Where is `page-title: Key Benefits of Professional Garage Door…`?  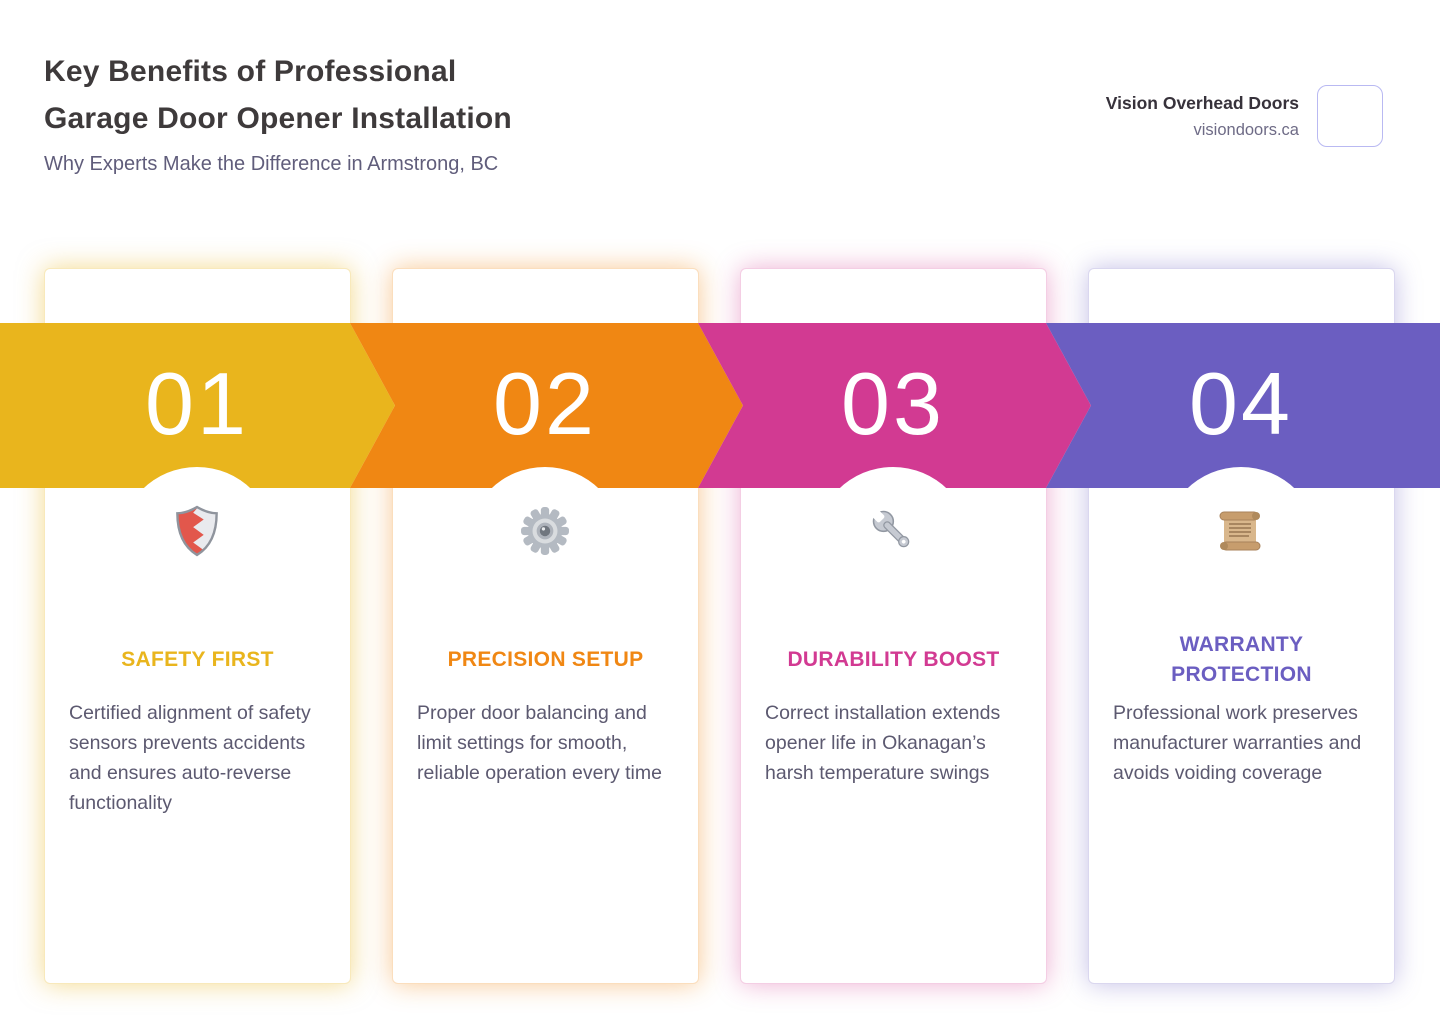
page-title: Key Benefits of Professional Garage Door… is located at coordinates (278, 95).